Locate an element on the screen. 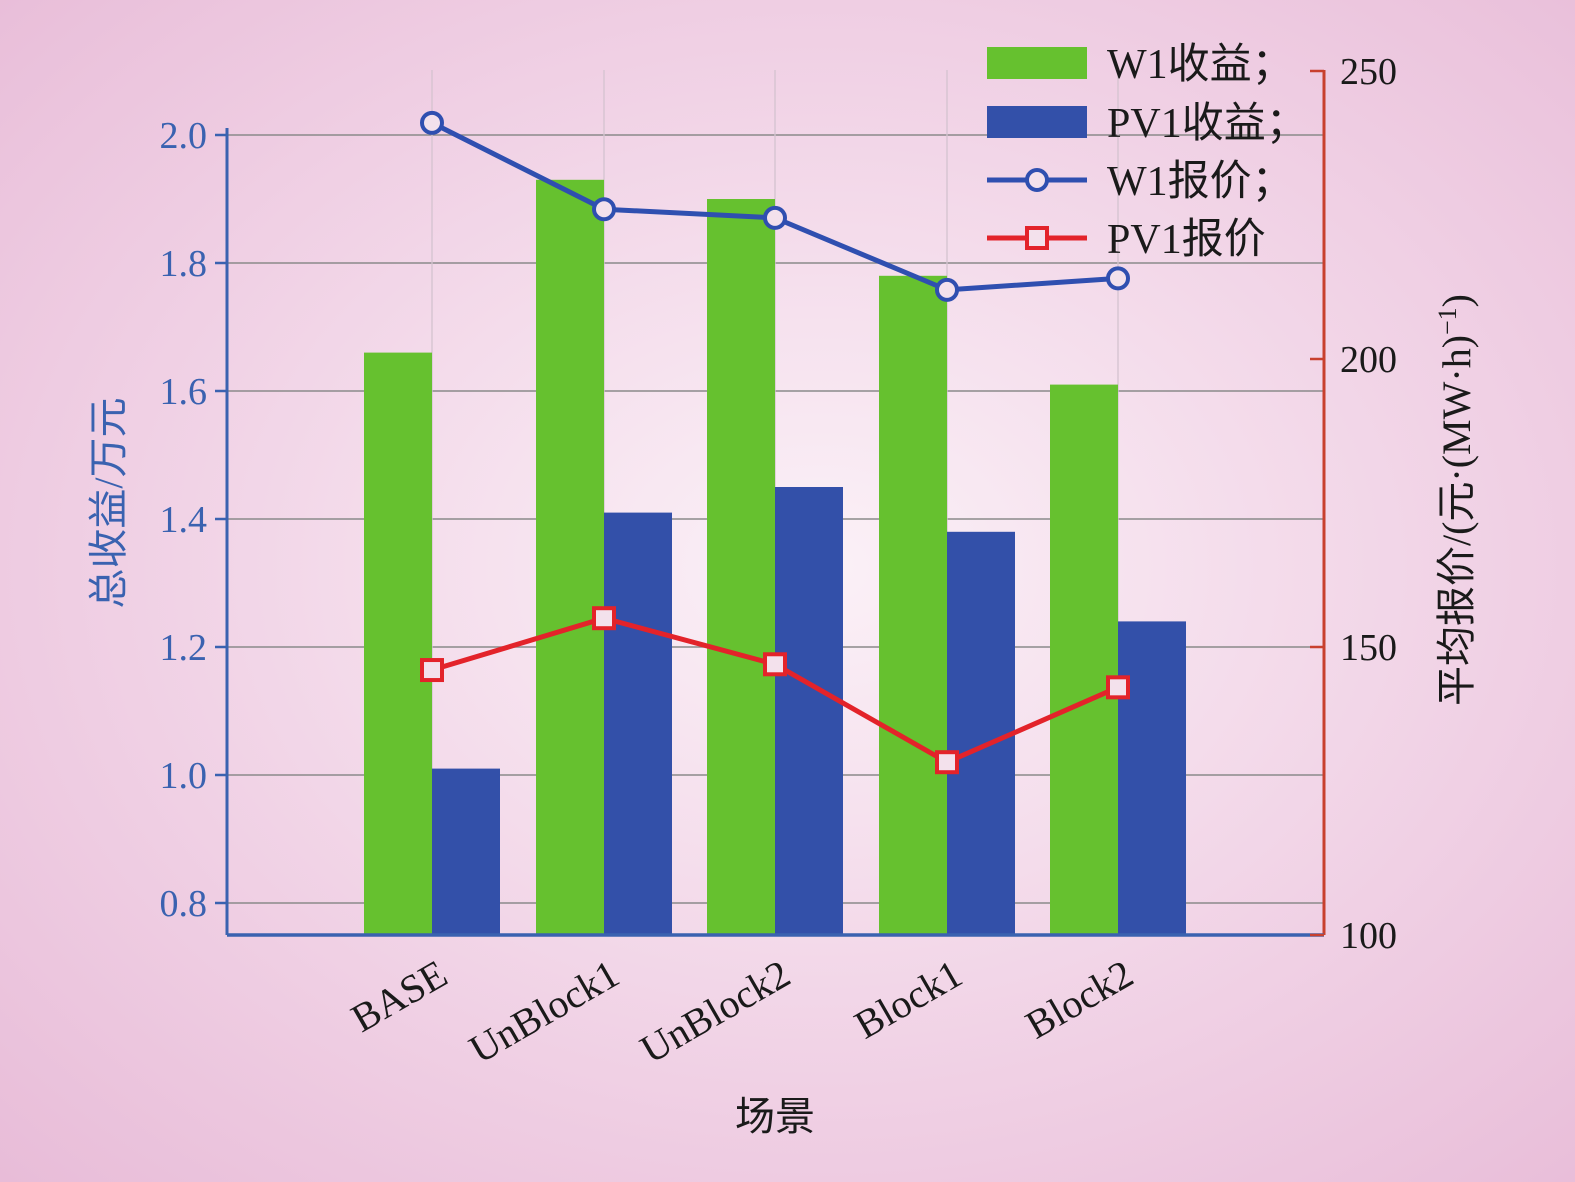 This screenshot has width=1575, height=1182. y-right-tick-label: 150 is located at coordinates (1368, 648).